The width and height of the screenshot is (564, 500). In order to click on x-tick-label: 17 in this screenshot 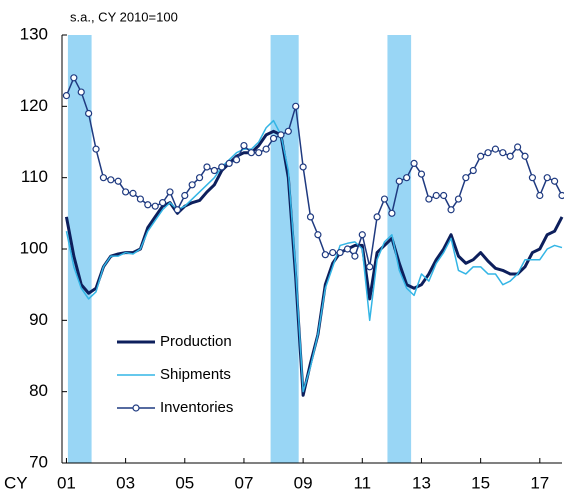, I will do `click(539, 482)`.